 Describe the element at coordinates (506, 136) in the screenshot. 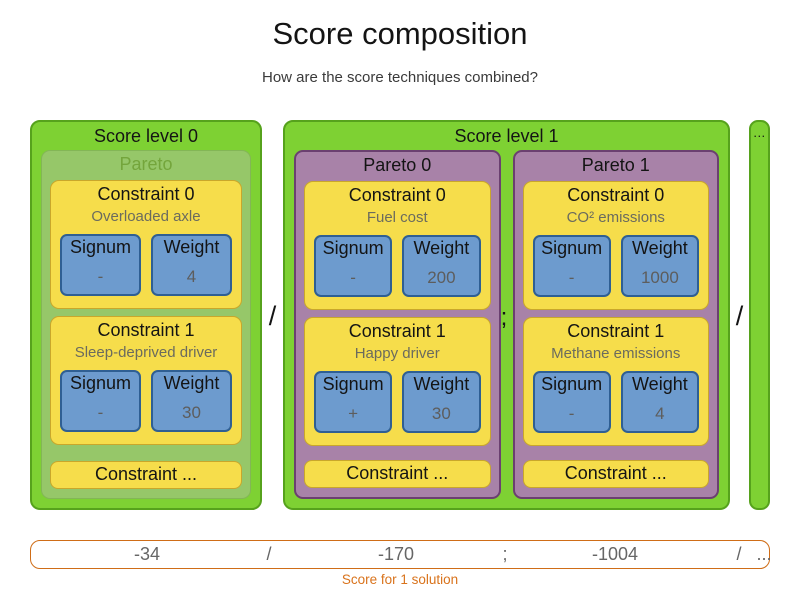

I see `score-level-1-title: Score level 1` at that location.